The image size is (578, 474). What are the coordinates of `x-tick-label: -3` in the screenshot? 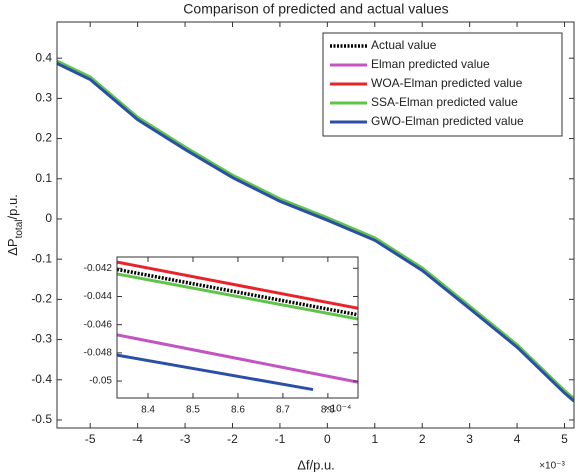 It's located at (185, 439).